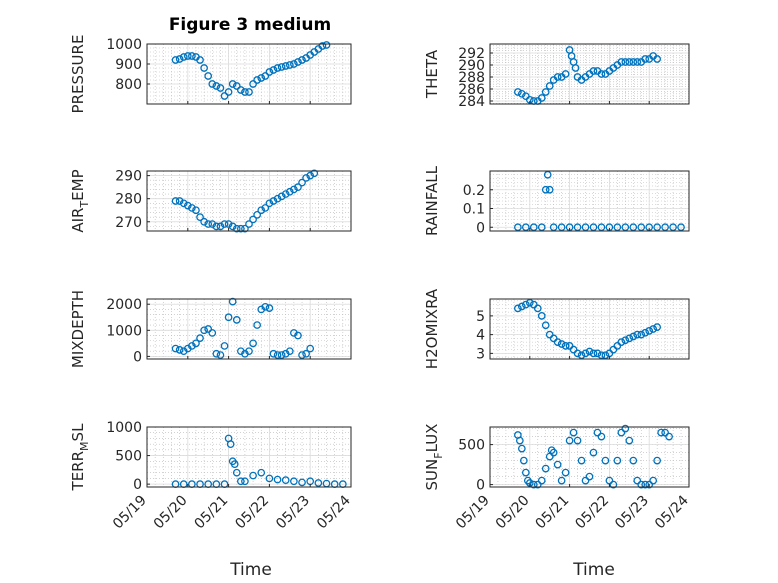 Image resolution: width=778 pixels, height=583 pixels. What do you see at coordinates (593, 570) in the screenshot?
I see `x-axis-label-right: Time` at bounding box center [593, 570].